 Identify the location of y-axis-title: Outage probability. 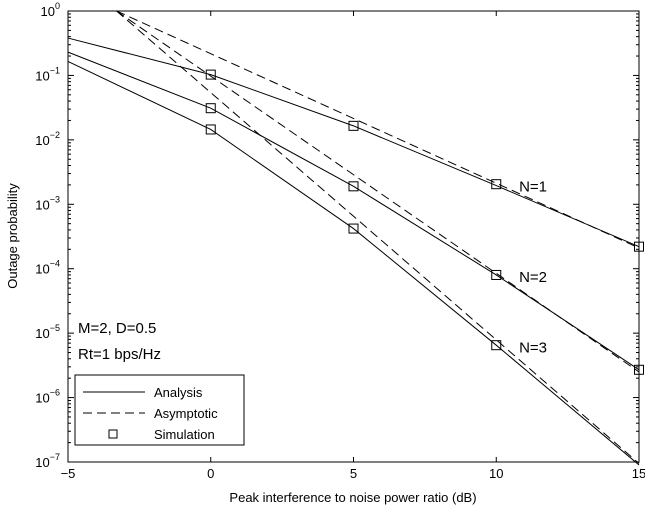
(12, 236).